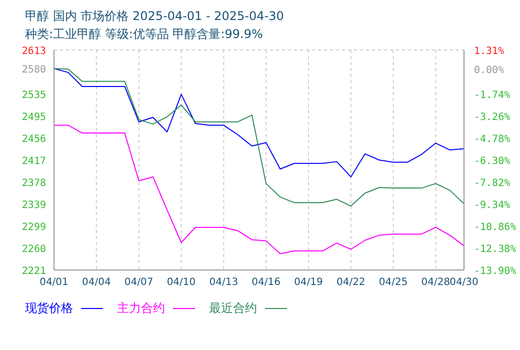 The height and width of the screenshot is (350, 520). Describe the element at coordinates (181, 282) in the screenshot. I see `x-tick-label: 04/10` at that location.